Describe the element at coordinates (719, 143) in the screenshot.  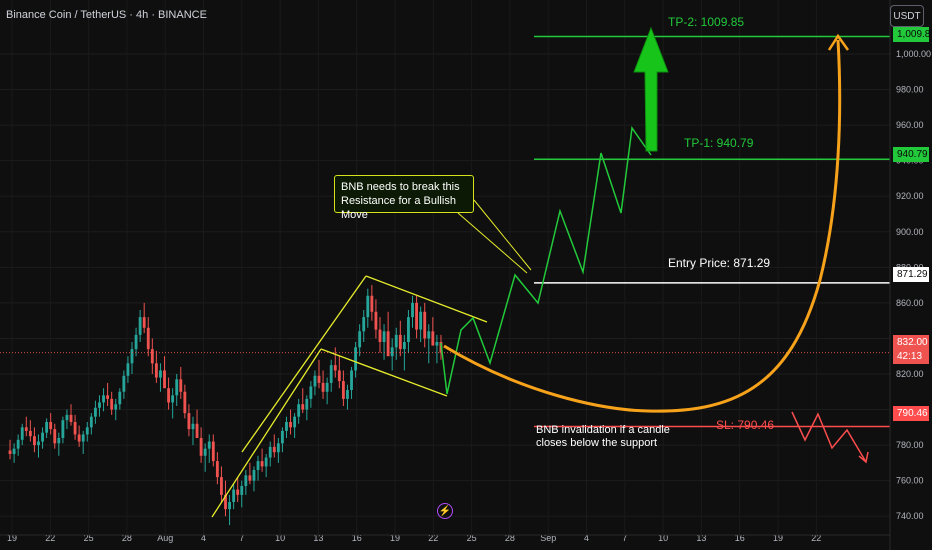
I see `tp1-label: TP-1: 940.79` at that location.